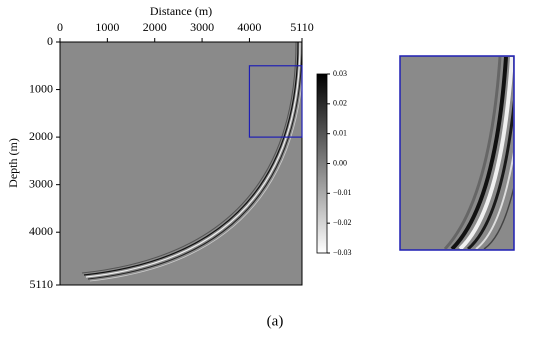 This screenshot has height=341, width=550. What do you see at coordinates (41, 183) in the screenshot?
I see `y-tick-label: 3000` at bounding box center [41, 183].